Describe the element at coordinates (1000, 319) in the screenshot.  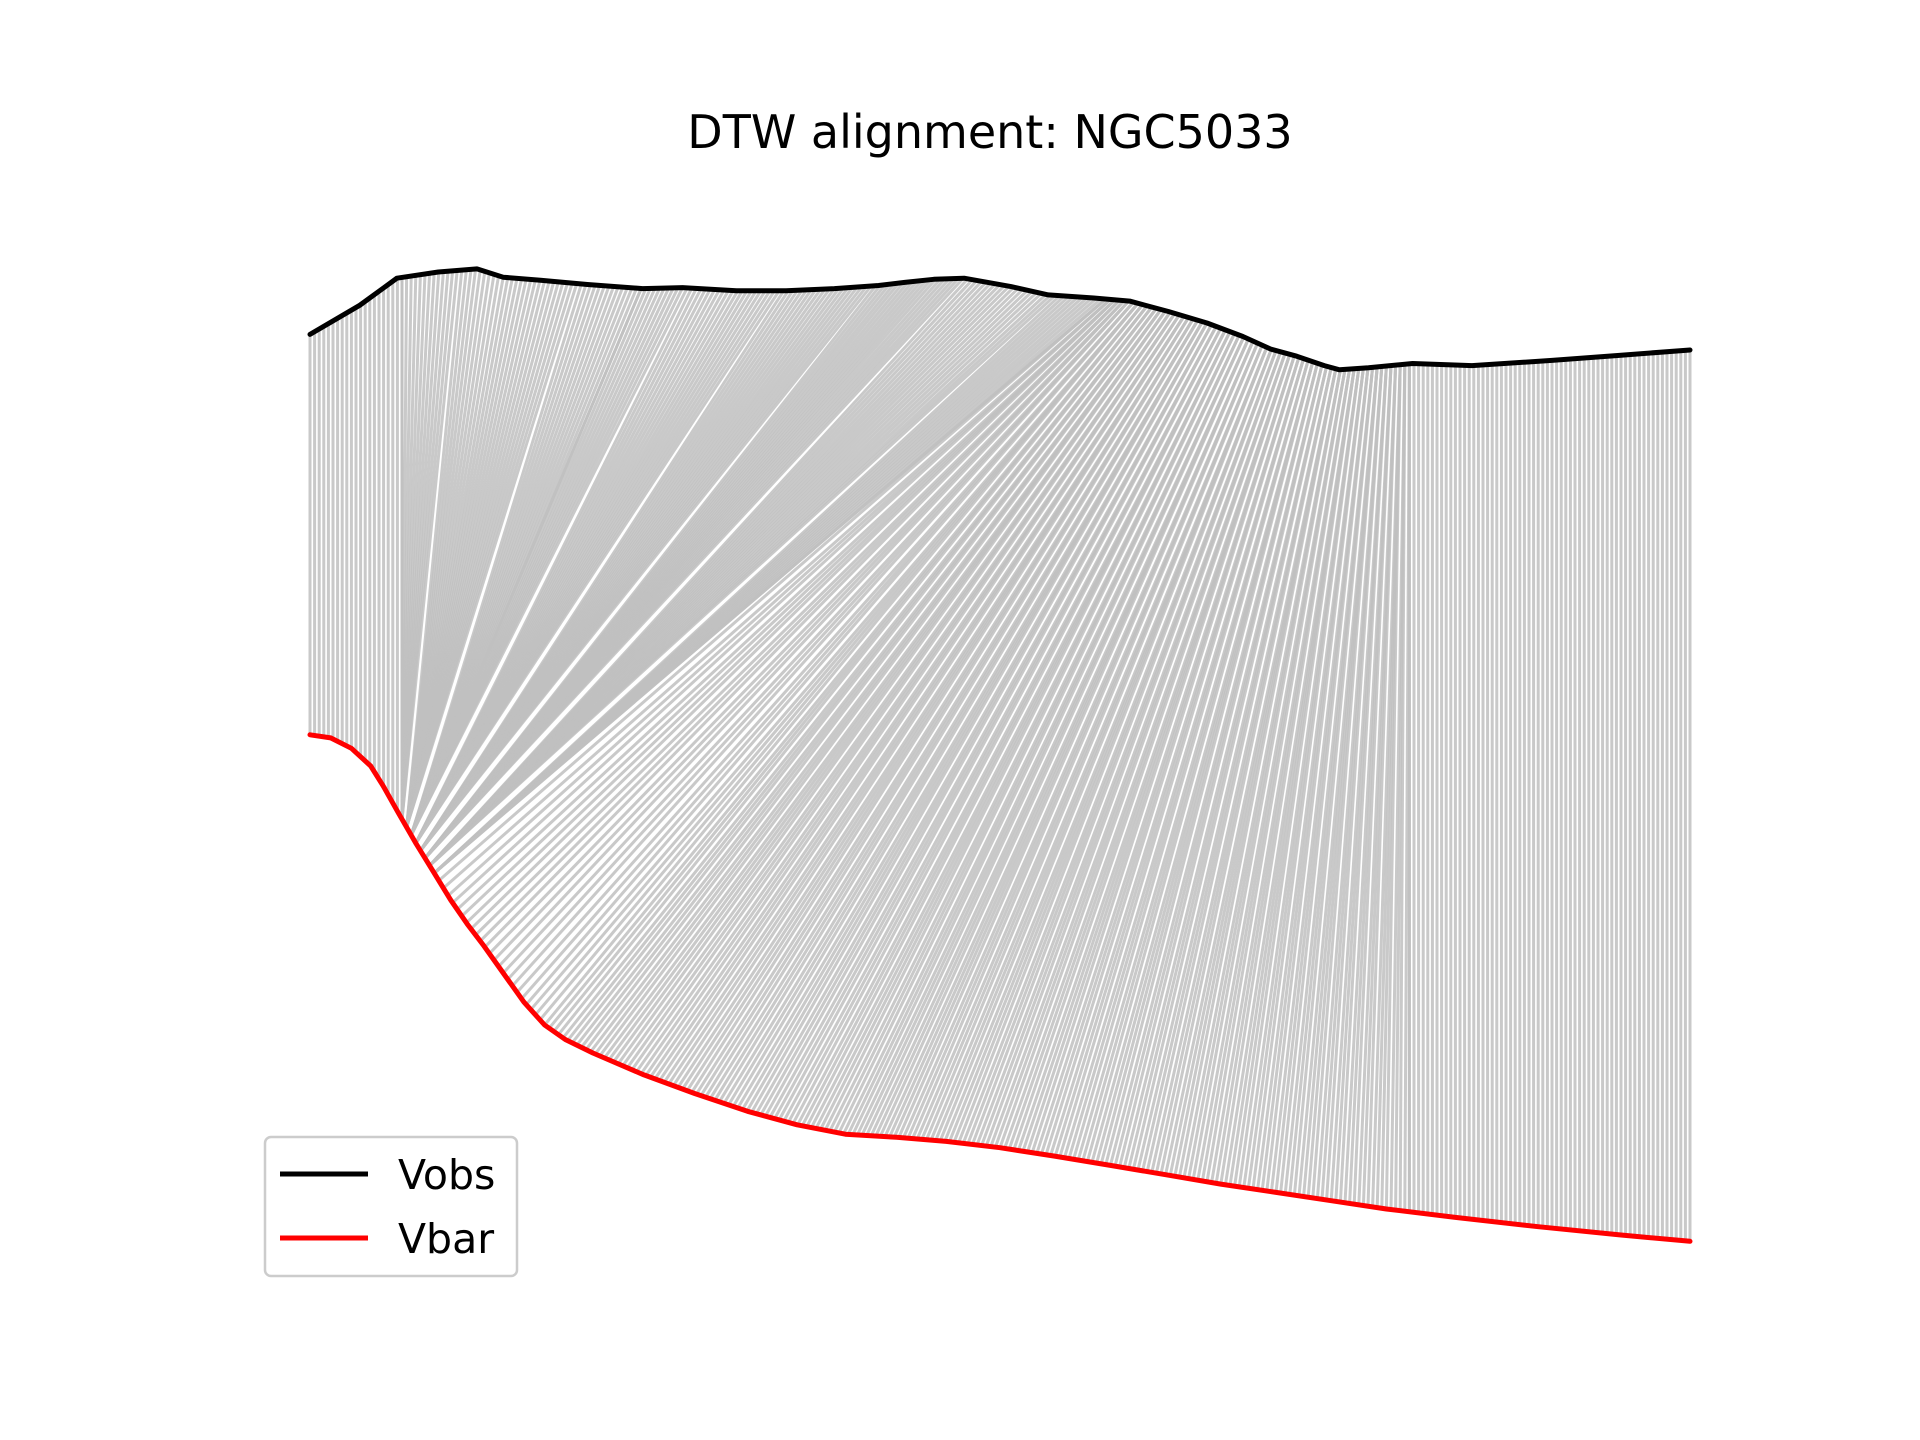
I see `series-line-vobs` at that location.